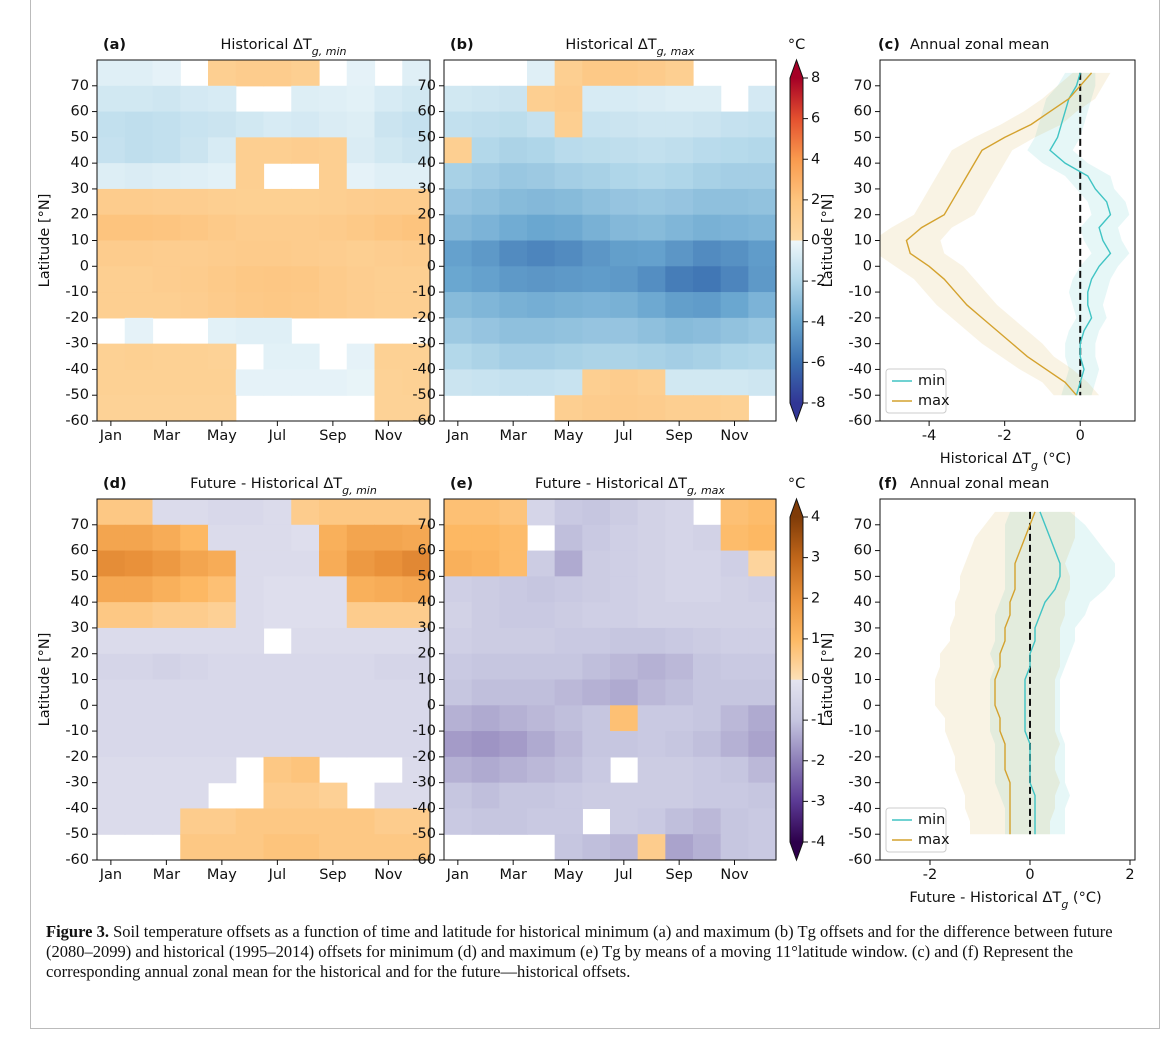 The width and height of the screenshot is (1170, 1050). Describe the element at coordinates (860, 808) in the screenshot. I see `y-tick-label: -40` at that location.